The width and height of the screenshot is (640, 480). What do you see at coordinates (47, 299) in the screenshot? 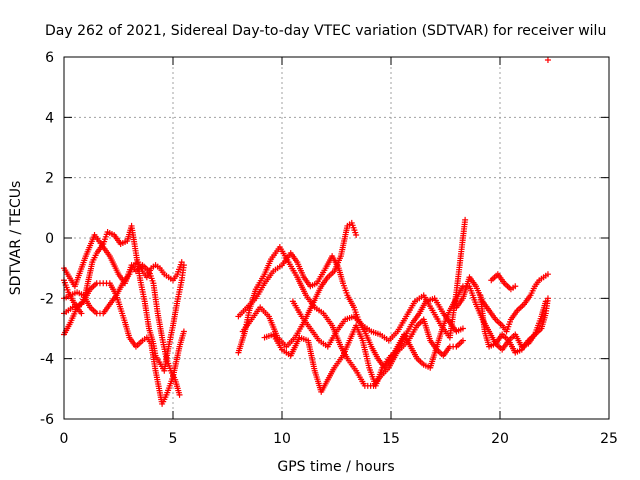
I see `y-tick-label: -2` at bounding box center [47, 299].